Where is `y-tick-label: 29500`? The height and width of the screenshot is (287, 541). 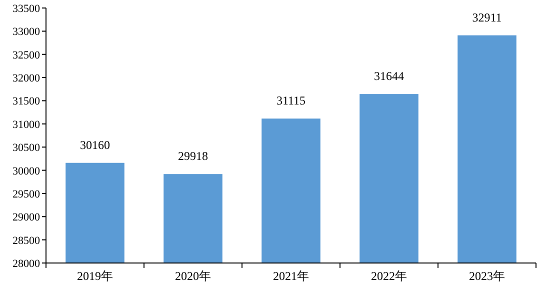
y-tick-label: 29500 is located at coordinates (26, 194).